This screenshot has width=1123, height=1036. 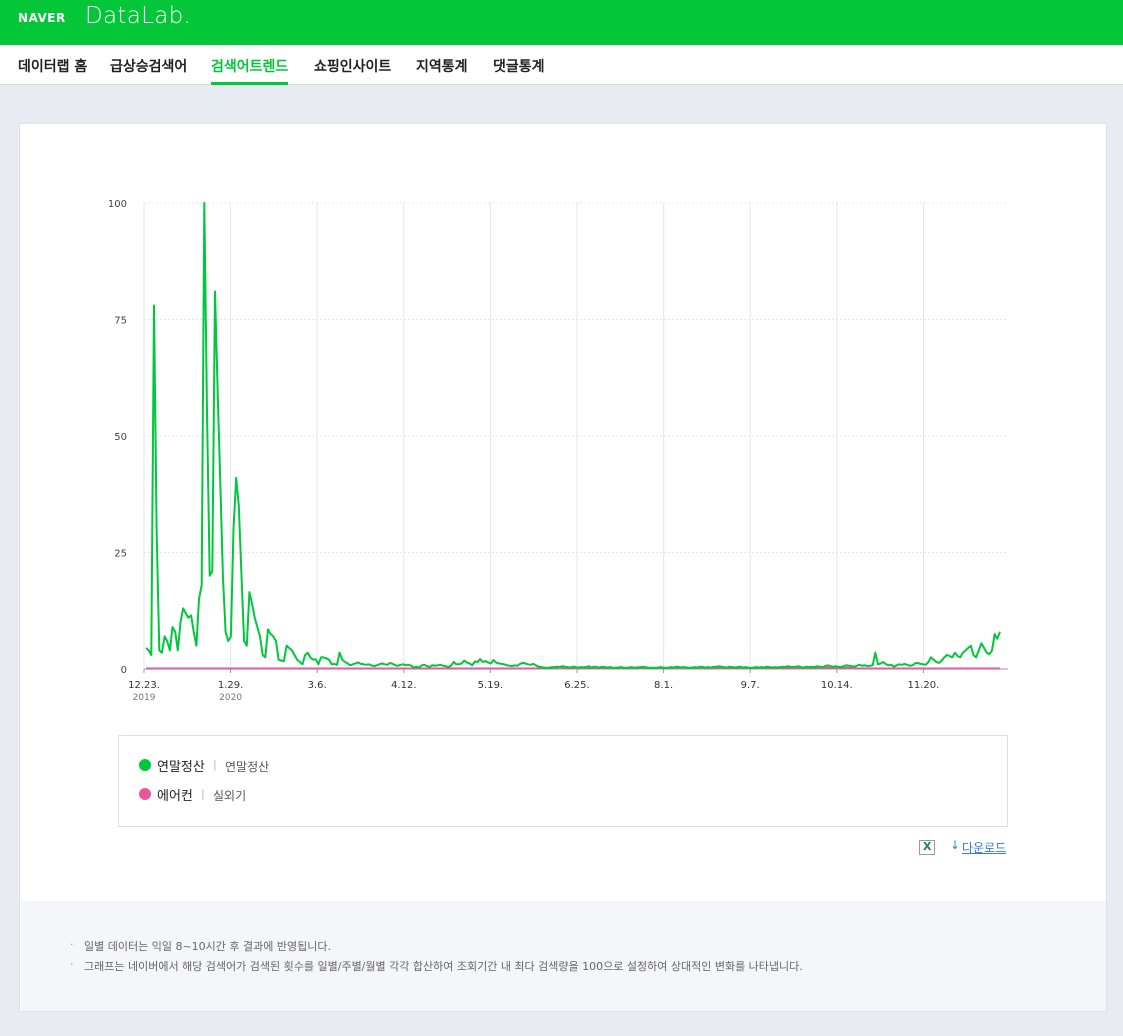 What do you see at coordinates (563, 781) in the screenshot?
I see `chart-legend: 연말정산 | 연말정산 에어컨 | 실외기` at bounding box center [563, 781].